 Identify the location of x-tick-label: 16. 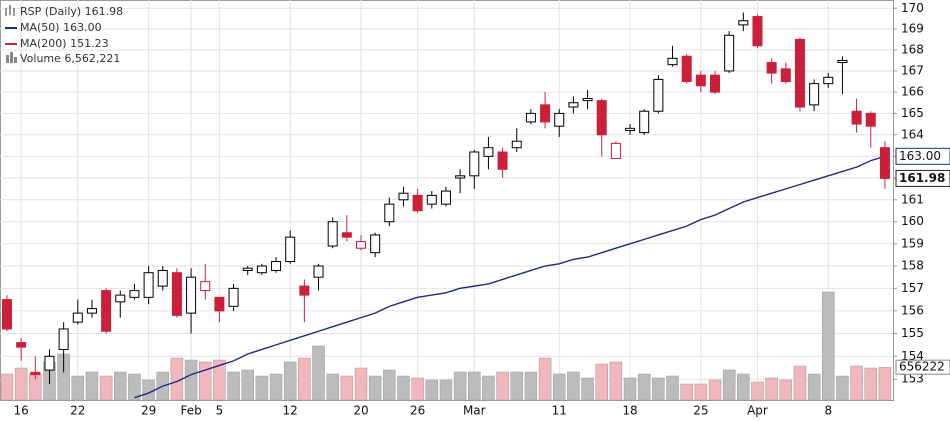
(21, 411).